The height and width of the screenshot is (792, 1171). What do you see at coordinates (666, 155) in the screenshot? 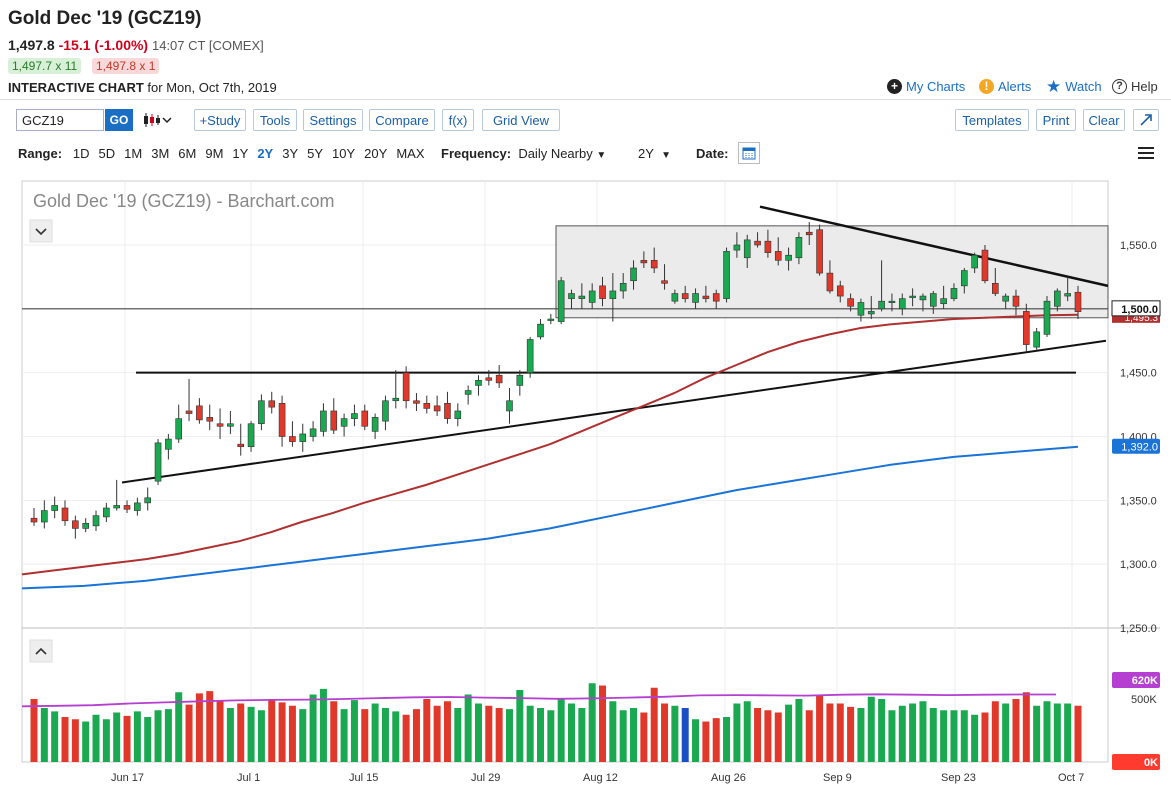
I see `period-chevron-icon: ▼` at bounding box center [666, 155].